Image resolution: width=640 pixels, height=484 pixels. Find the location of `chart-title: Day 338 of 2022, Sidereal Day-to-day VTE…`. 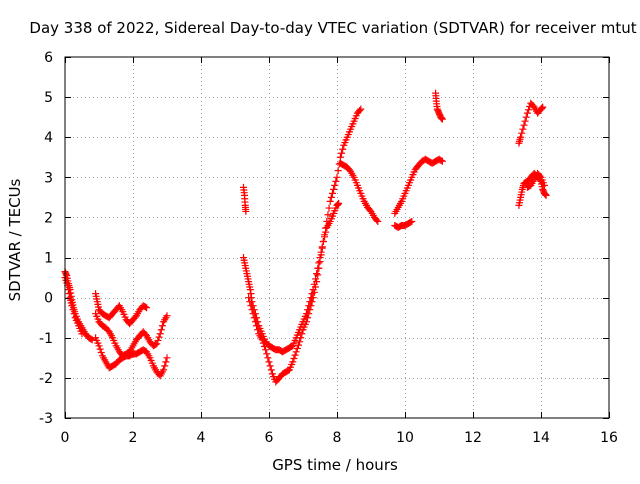

chart-title: Day 338 of 2022, Sidereal Day-to-day VTE… is located at coordinates (332, 28).